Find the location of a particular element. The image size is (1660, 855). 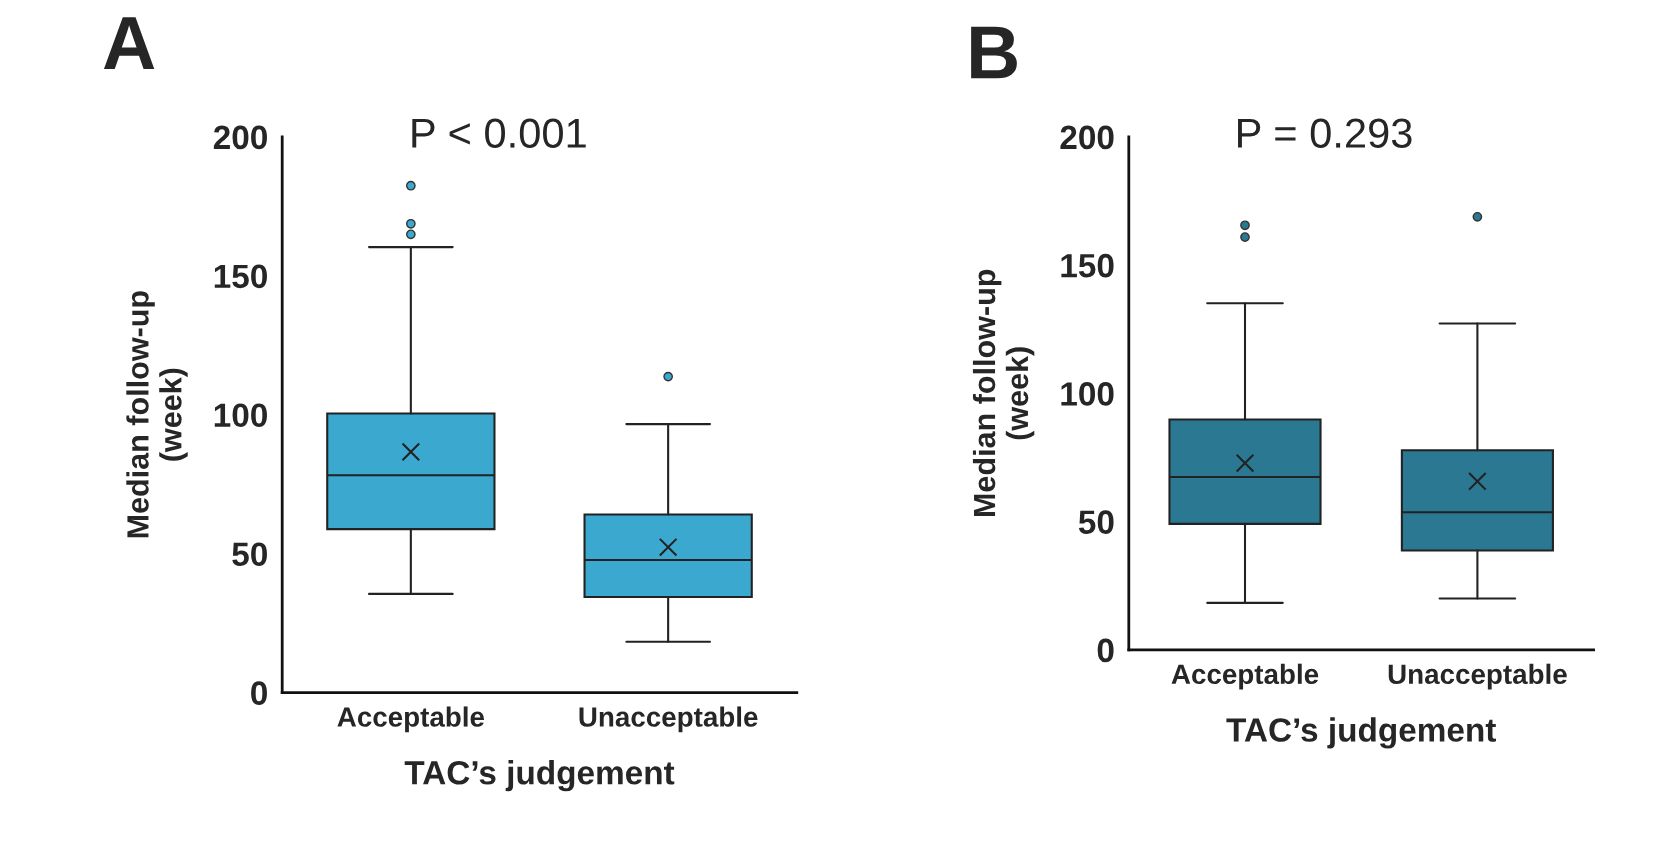

chart-title: A is located at coordinates (129, 43).